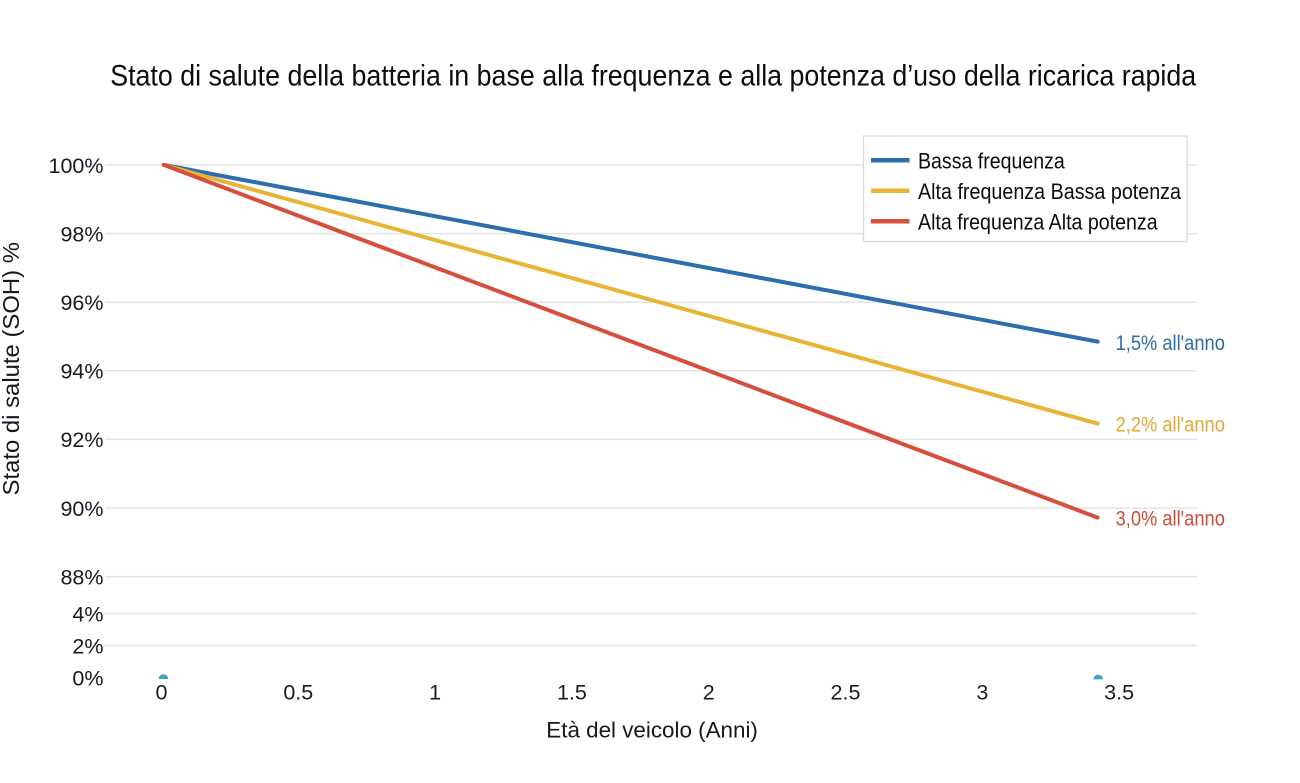 The width and height of the screenshot is (1300, 783). Describe the element at coordinates (1170, 518) in the screenshot. I see `svg-text: 3,0% all'anno` at that location.